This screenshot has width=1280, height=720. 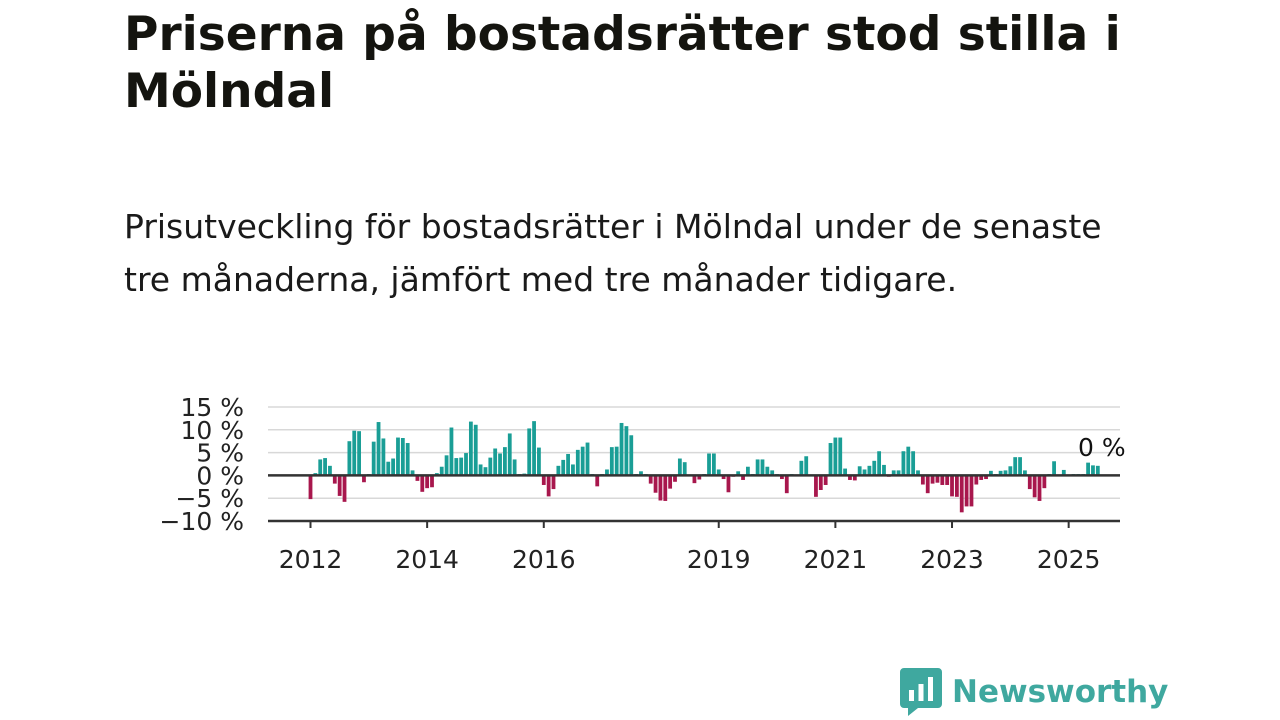 What do you see at coordinates (921, 692) in the screenshot?
I see `bar-chart-icon` at bounding box center [921, 692].